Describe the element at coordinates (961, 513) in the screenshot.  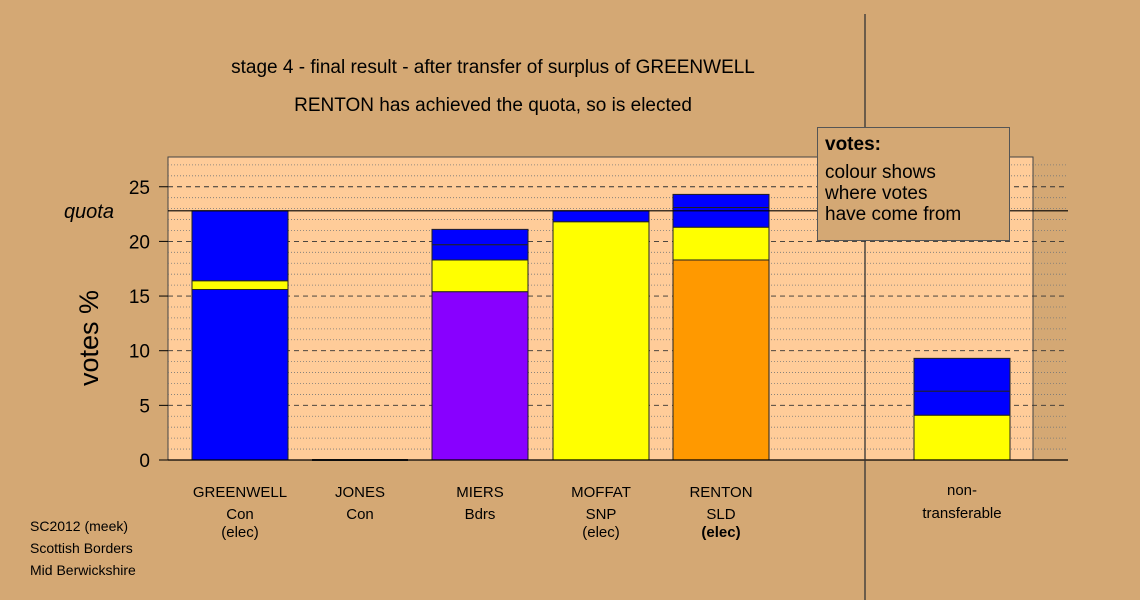
I see `nontransferable-label-2: transferable` at that location.